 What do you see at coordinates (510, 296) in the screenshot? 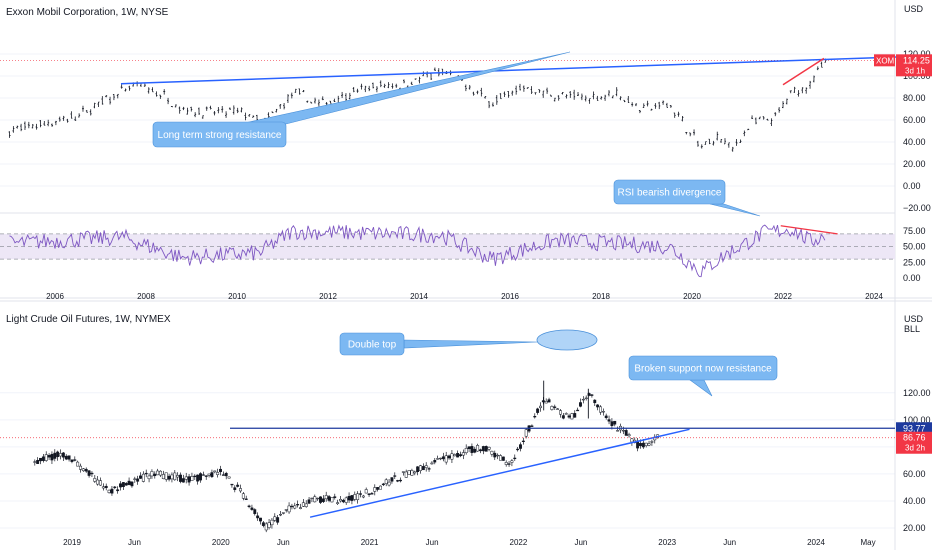
I see `top-time-label: 2016` at bounding box center [510, 296].